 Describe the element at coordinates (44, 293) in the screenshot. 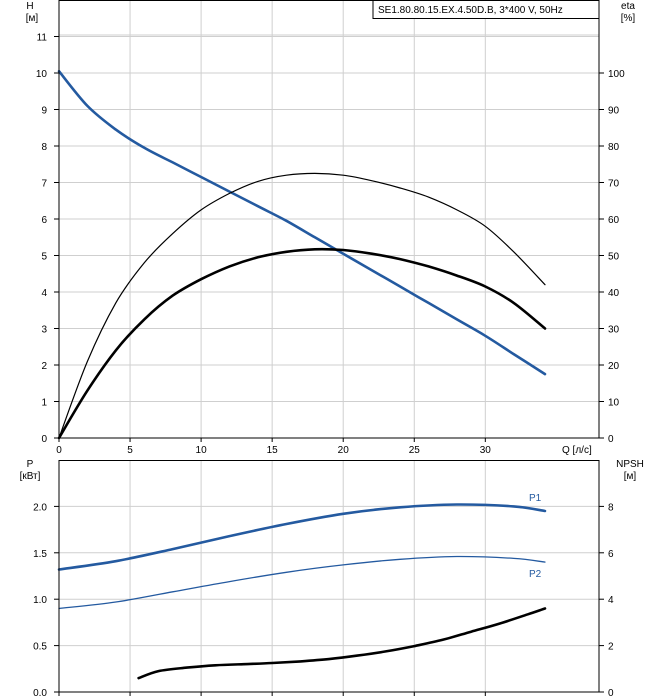

I see `left-axis-tick-label: 4` at that location.